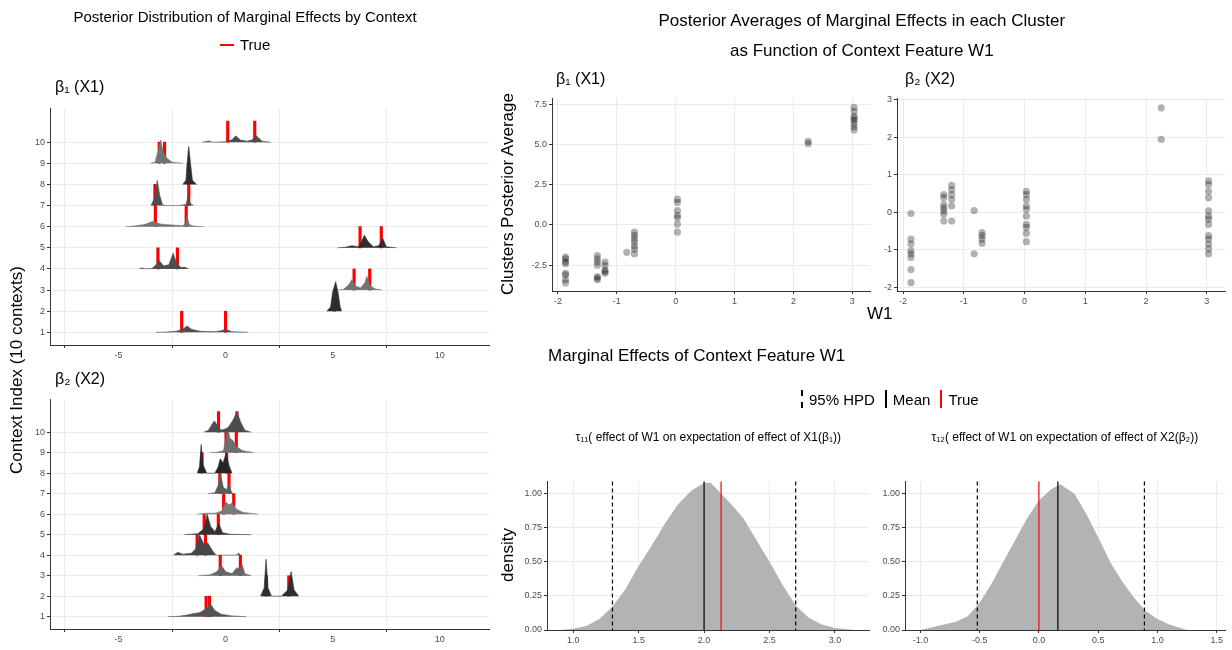  Describe the element at coordinates (887, 249) in the screenshot. I see `y-tick-label: -1` at that location.